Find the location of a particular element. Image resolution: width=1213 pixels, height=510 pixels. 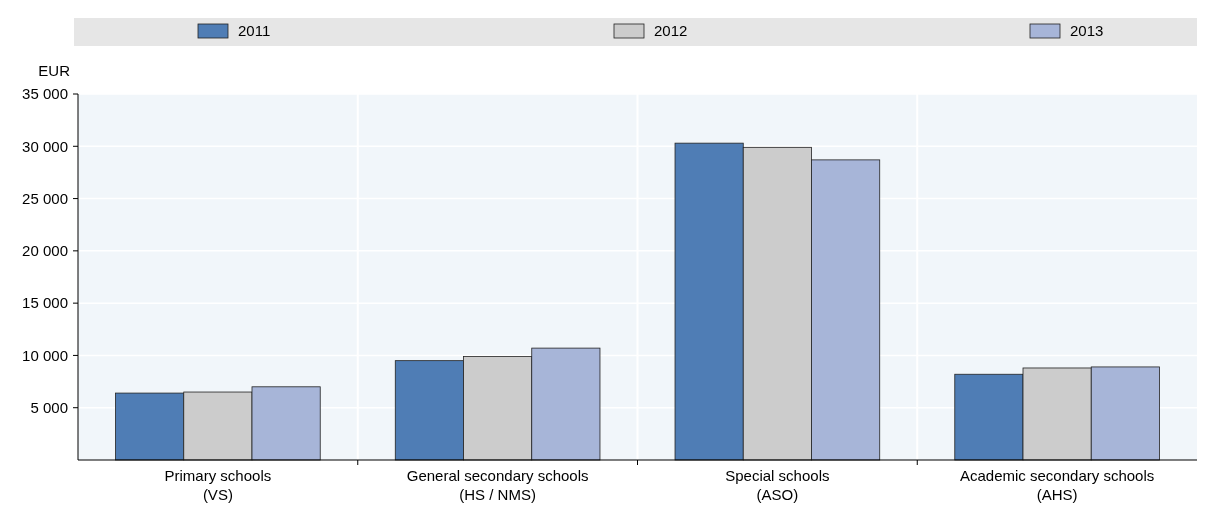

y-axis-title: EUR is located at coordinates (54, 70).